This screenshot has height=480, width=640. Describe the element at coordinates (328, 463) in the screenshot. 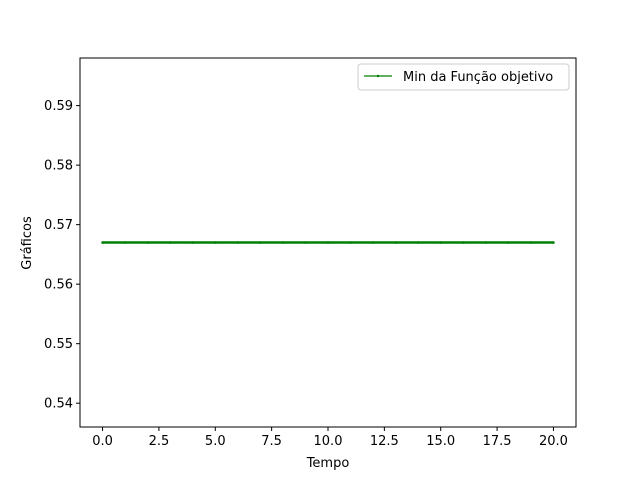

I see `x-axis-label: Tempo` at that location.